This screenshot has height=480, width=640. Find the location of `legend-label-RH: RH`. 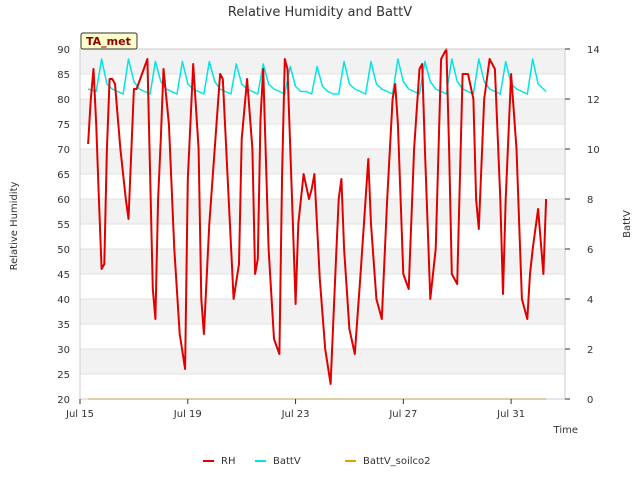

legend-label-RH: RH is located at coordinates (228, 461).